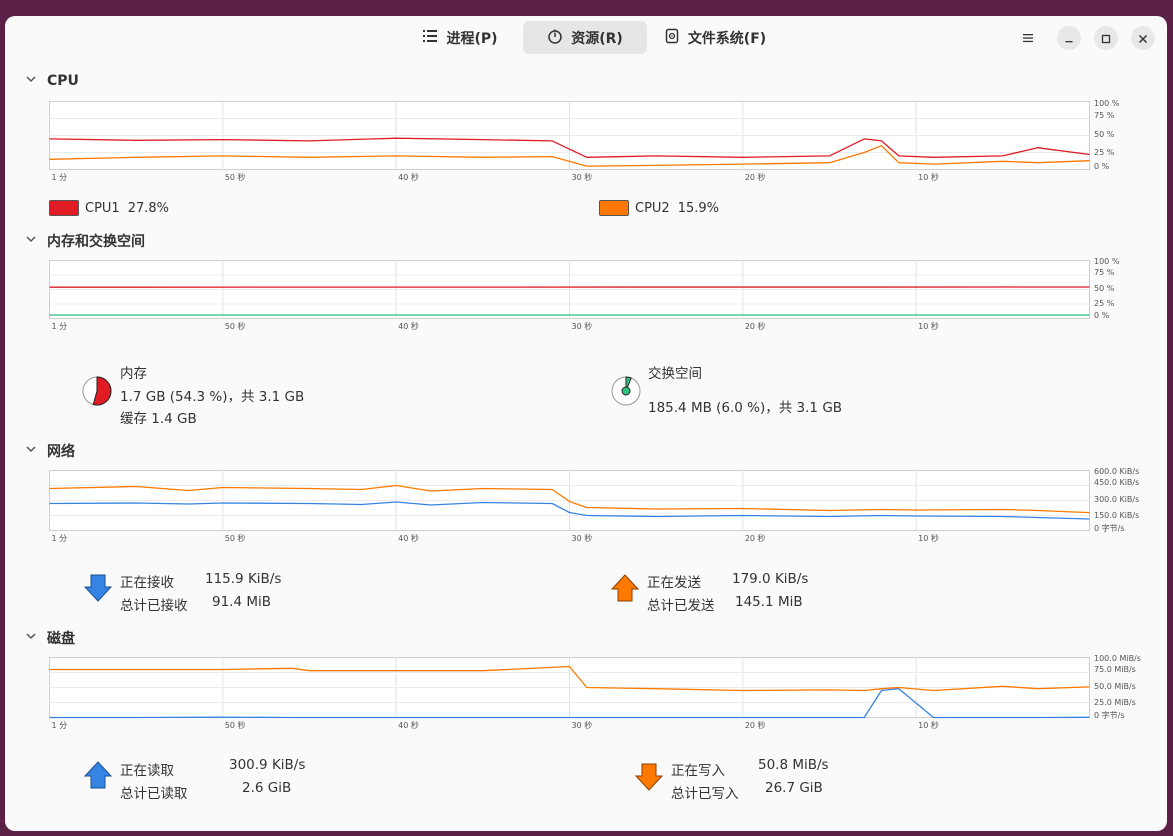 The width and height of the screenshot is (1173, 836). What do you see at coordinates (1117, 515) in the screenshot?
I see `y-tick-label: 150.0 KiB/s` at bounding box center [1117, 515].